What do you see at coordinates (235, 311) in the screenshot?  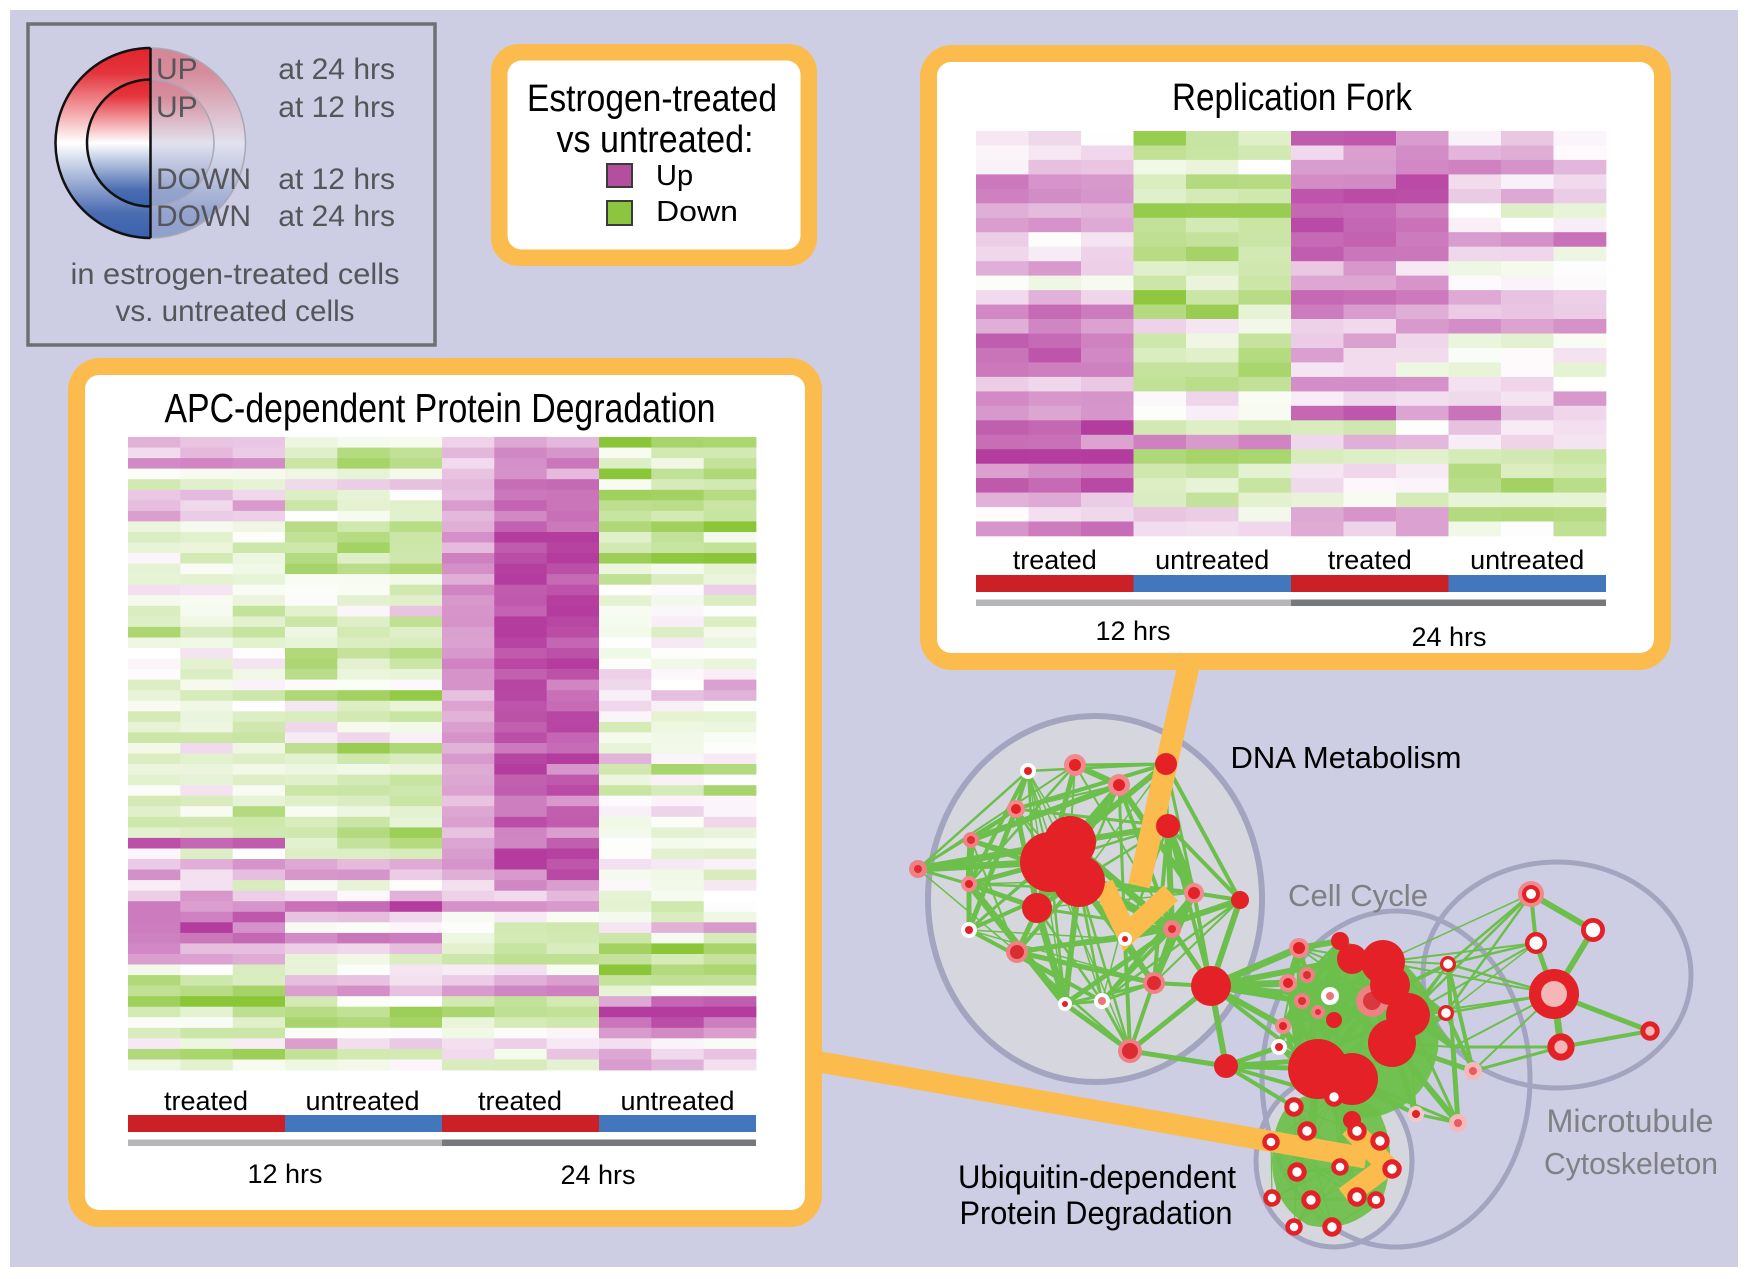 I see `svg-text: vs. untreated cells` at bounding box center [235, 311].